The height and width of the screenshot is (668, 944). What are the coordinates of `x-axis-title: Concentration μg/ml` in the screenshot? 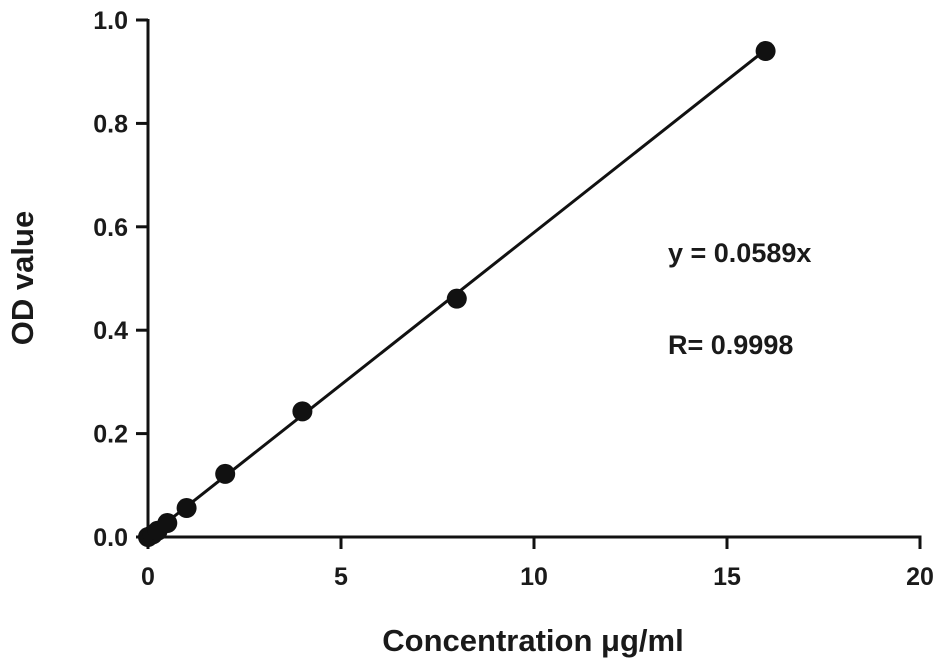 It's located at (532, 640).